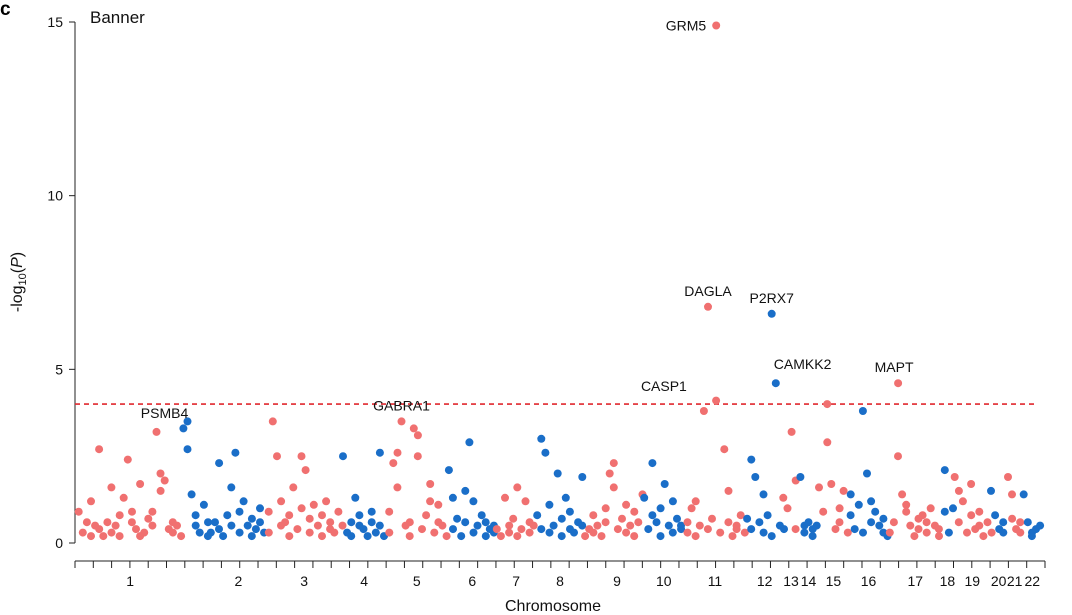 Image resolution: width=1072 pixels, height=615 pixels. Describe the element at coordinates (791, 581) in the screenshot. I see `x-tick-label: 13` at that location.